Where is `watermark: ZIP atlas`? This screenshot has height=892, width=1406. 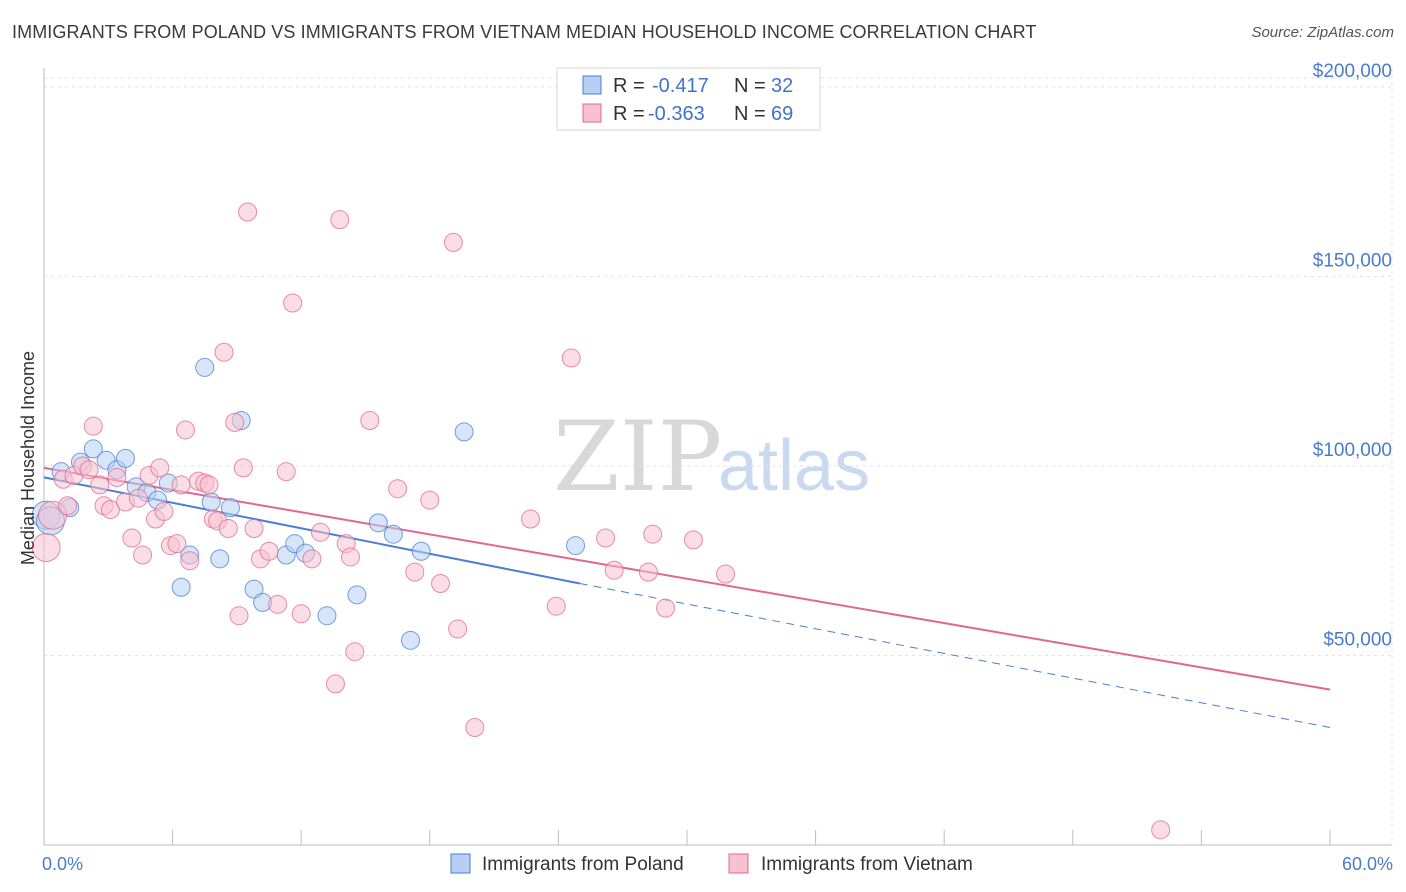 watermark: ZIP atlas is located at coordinates (711, 457).